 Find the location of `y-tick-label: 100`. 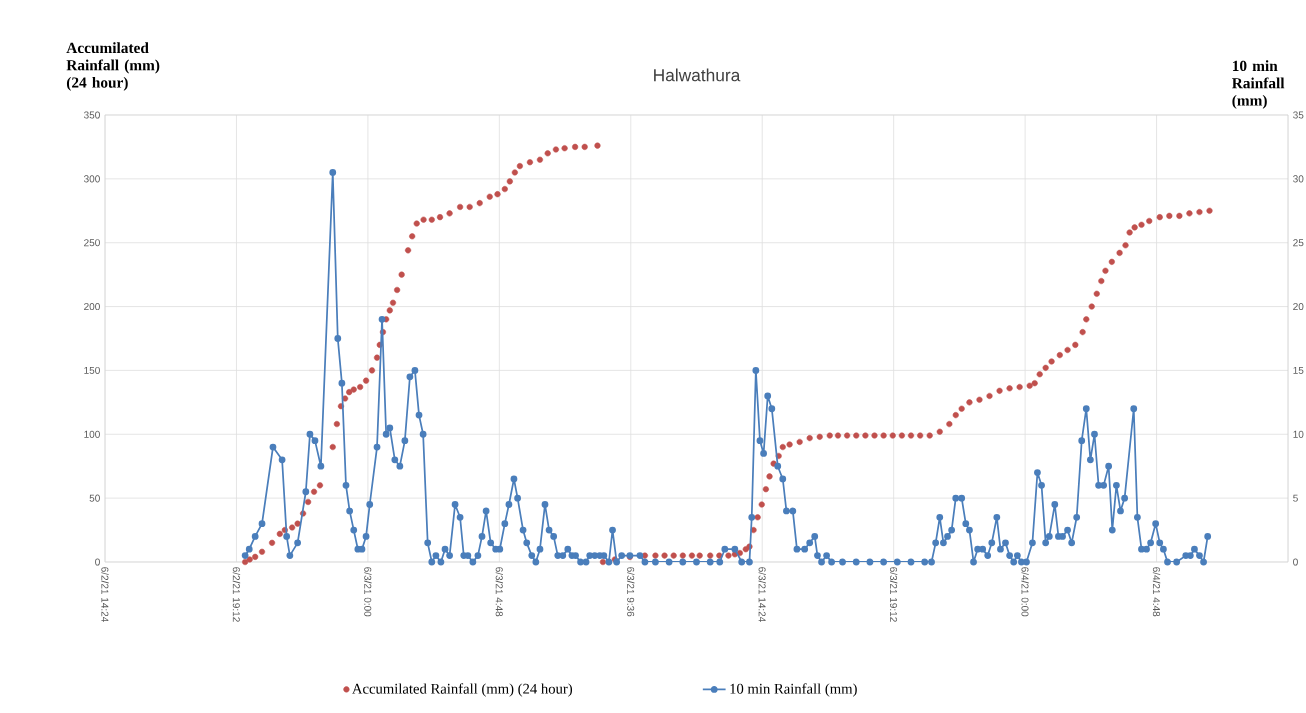

y-tick-label: 100 is located at coordinates (92, 434).